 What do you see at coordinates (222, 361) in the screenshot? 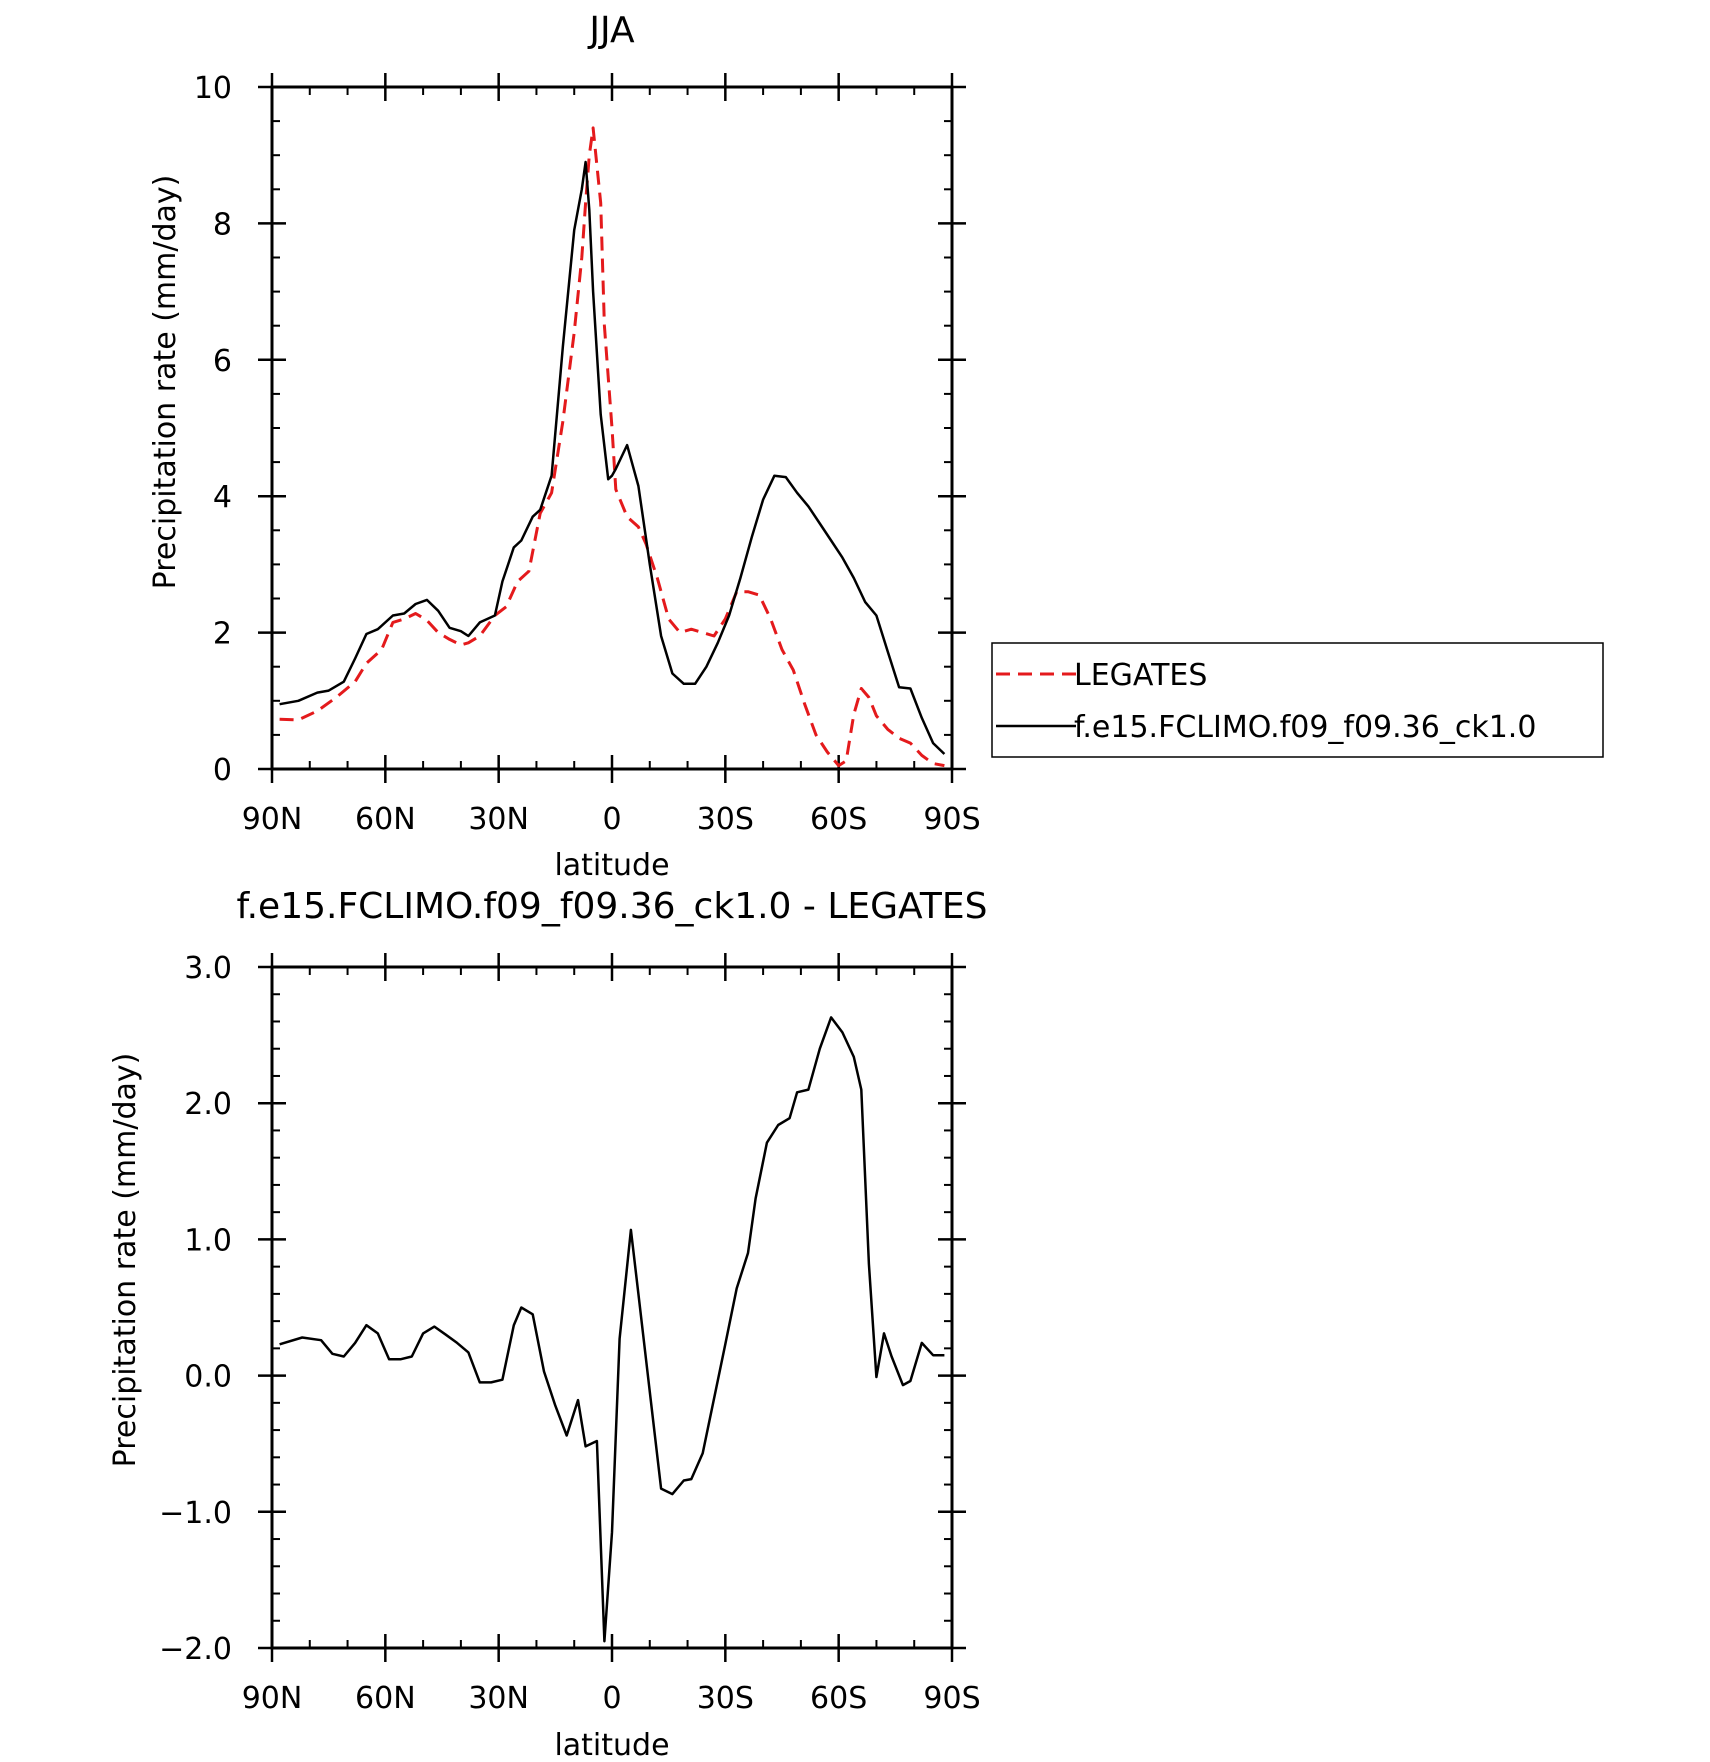
I see `top-y-tick-label: 6` at bounding box center [222, 361].